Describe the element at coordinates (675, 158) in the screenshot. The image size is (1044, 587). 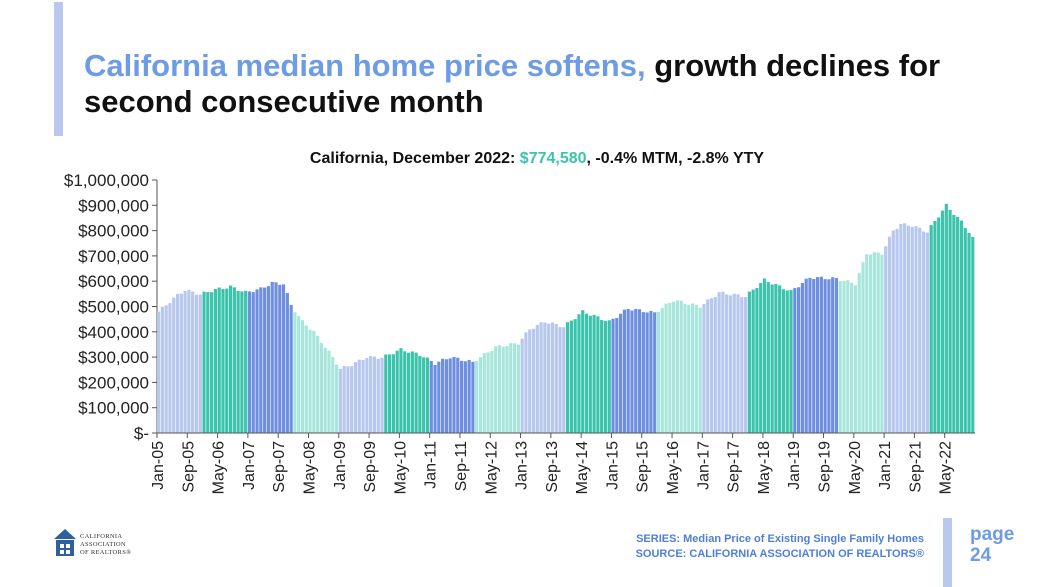
I see `subtitle-suffix: , -0.4% MTM, -2.8% YTY` at that location.